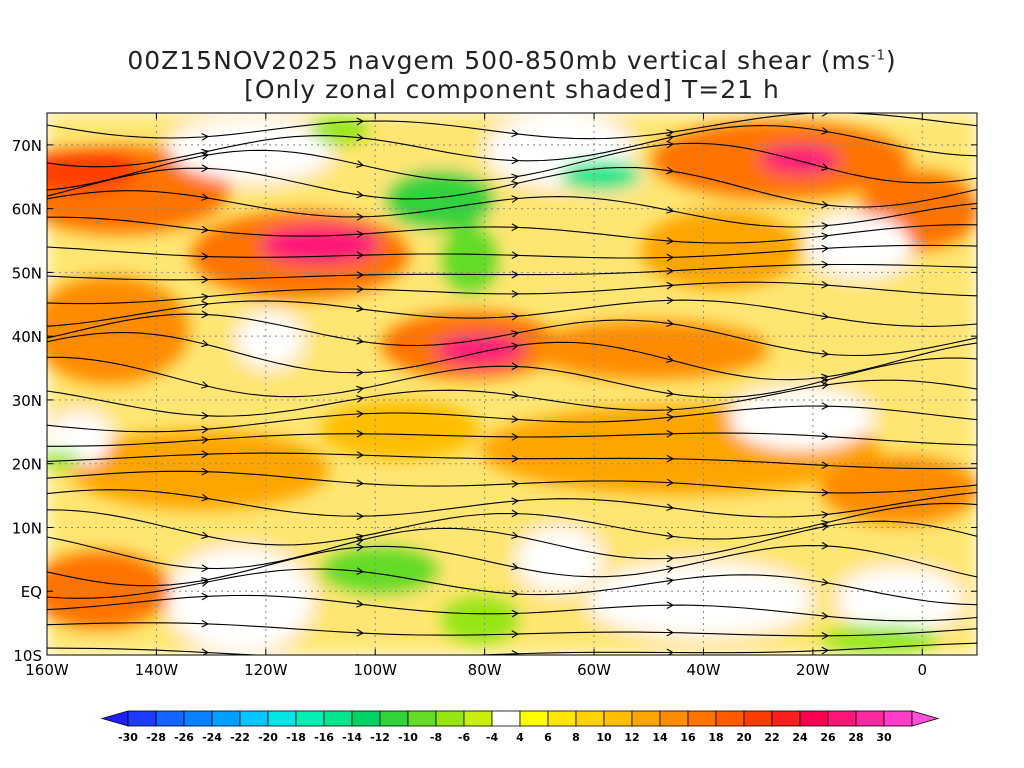 The image size is (1024, 768). Describe the element at coordinates (594, 670) in the screenshot. I see `lon-tick-label: 60W` at that location.